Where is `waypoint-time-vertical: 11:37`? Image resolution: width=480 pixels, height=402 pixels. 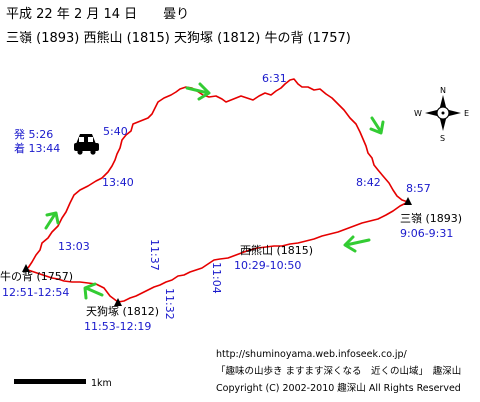 waypoint-time-vertical: 11:37 is located at coordinates (154, 255).